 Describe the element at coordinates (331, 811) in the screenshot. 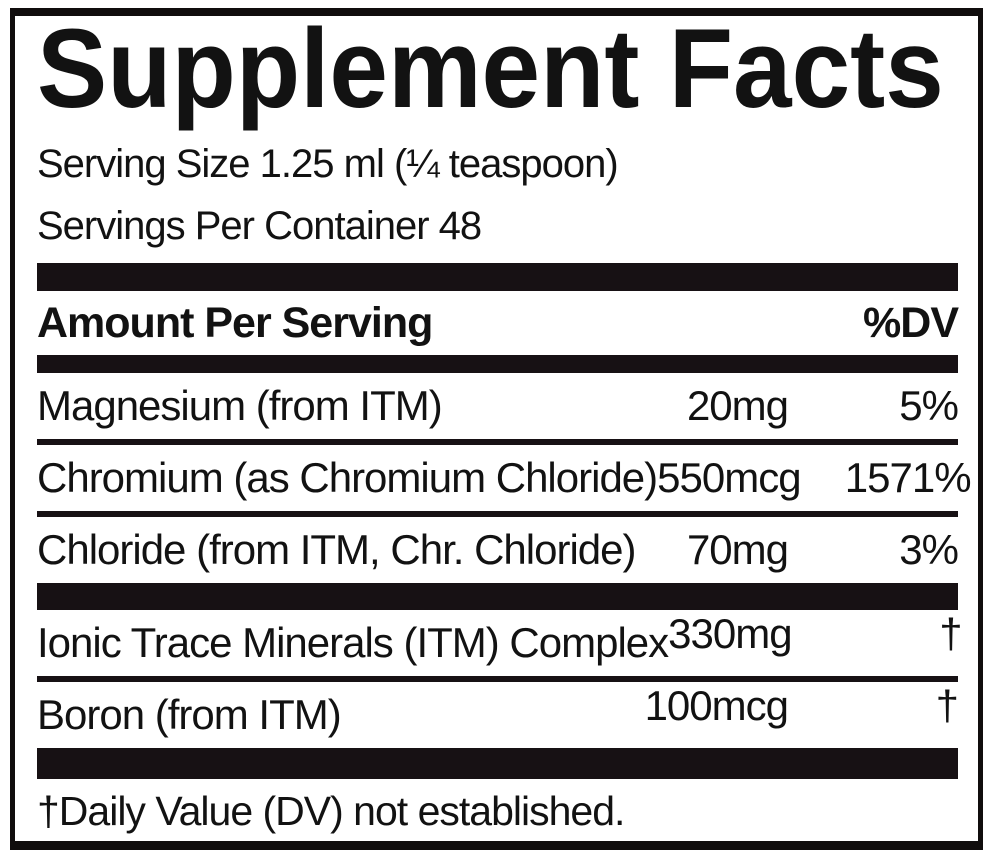

I see `daily-value-footnote: †Daily Value (DV) not established.` at that location.